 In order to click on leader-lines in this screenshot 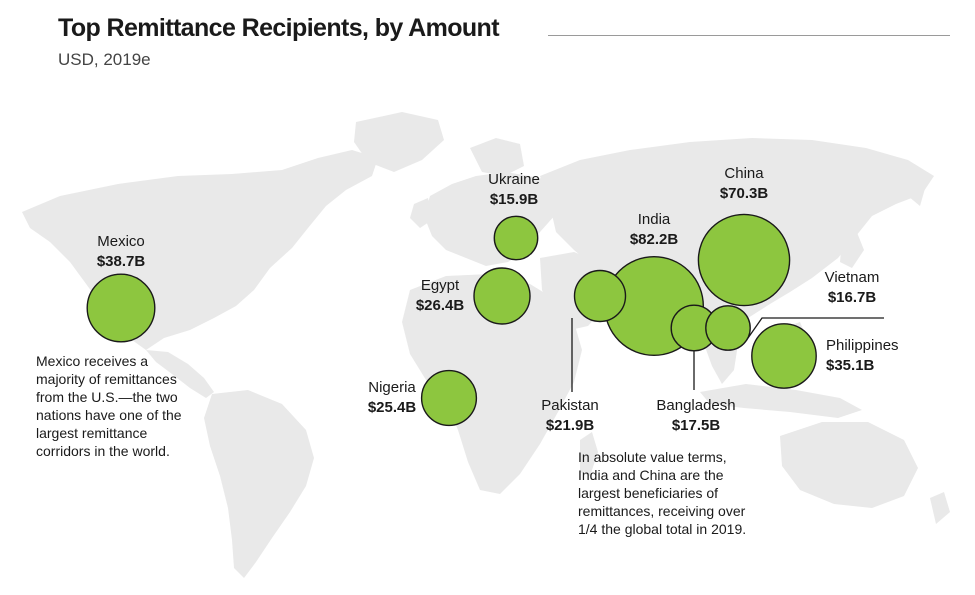, I will do `click(727, 354)`.